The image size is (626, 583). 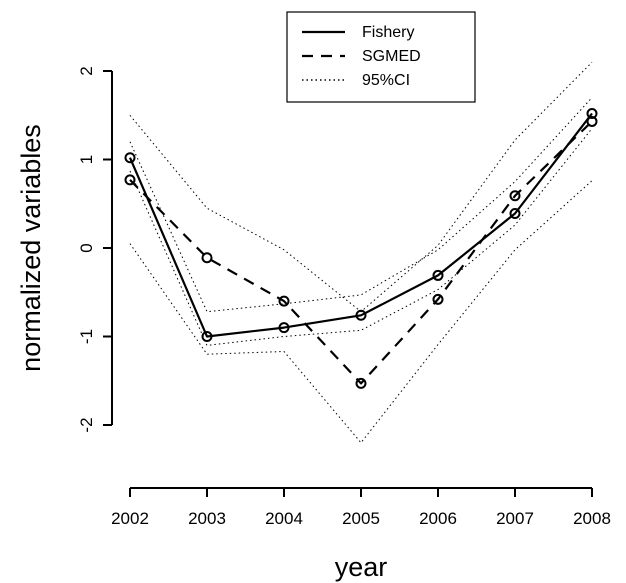 What do you see at coordinates (284, 518) in the screenshot?
I see `x-tick-label: 2004` at bounding box center [284, 518].